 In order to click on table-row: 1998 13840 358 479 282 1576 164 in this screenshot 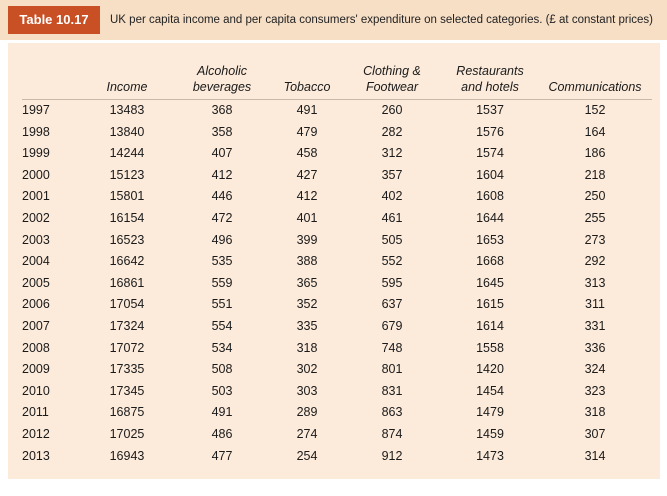, I will do `click(337, 133)`.